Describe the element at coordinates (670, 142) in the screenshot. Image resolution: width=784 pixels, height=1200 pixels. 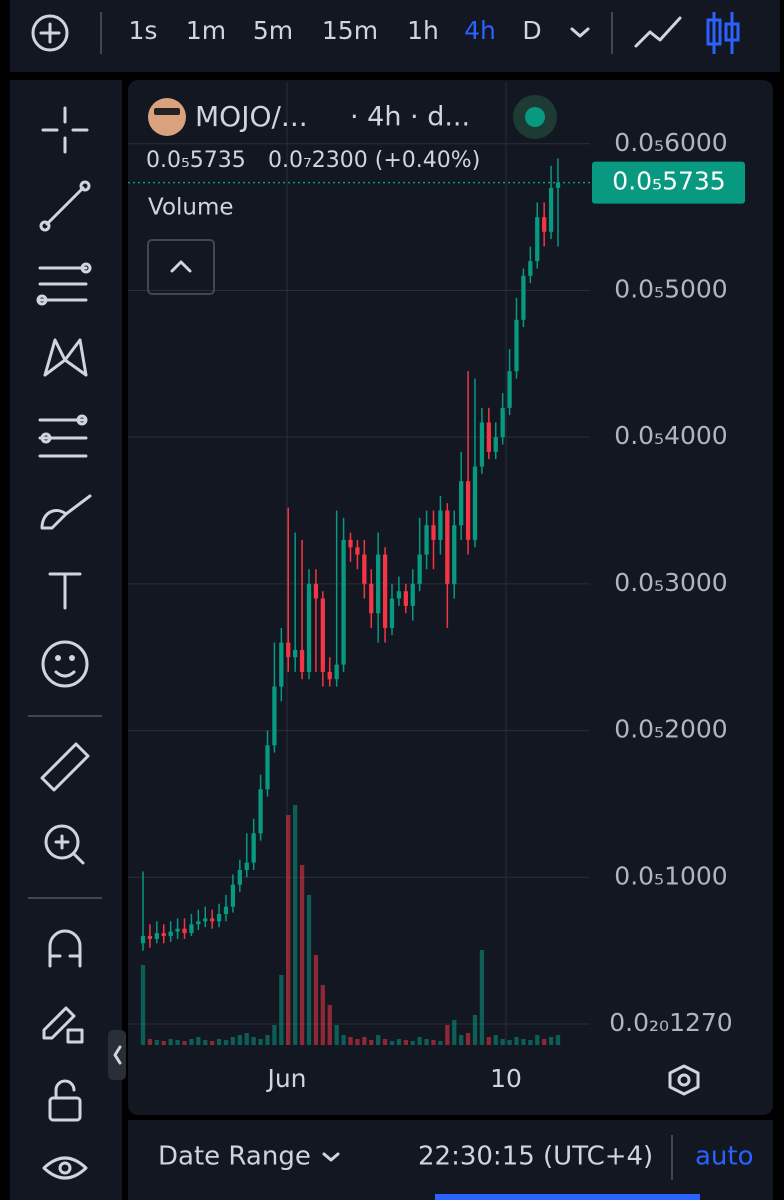
I see `y-tick-label: 0.0₅6000` at that location.